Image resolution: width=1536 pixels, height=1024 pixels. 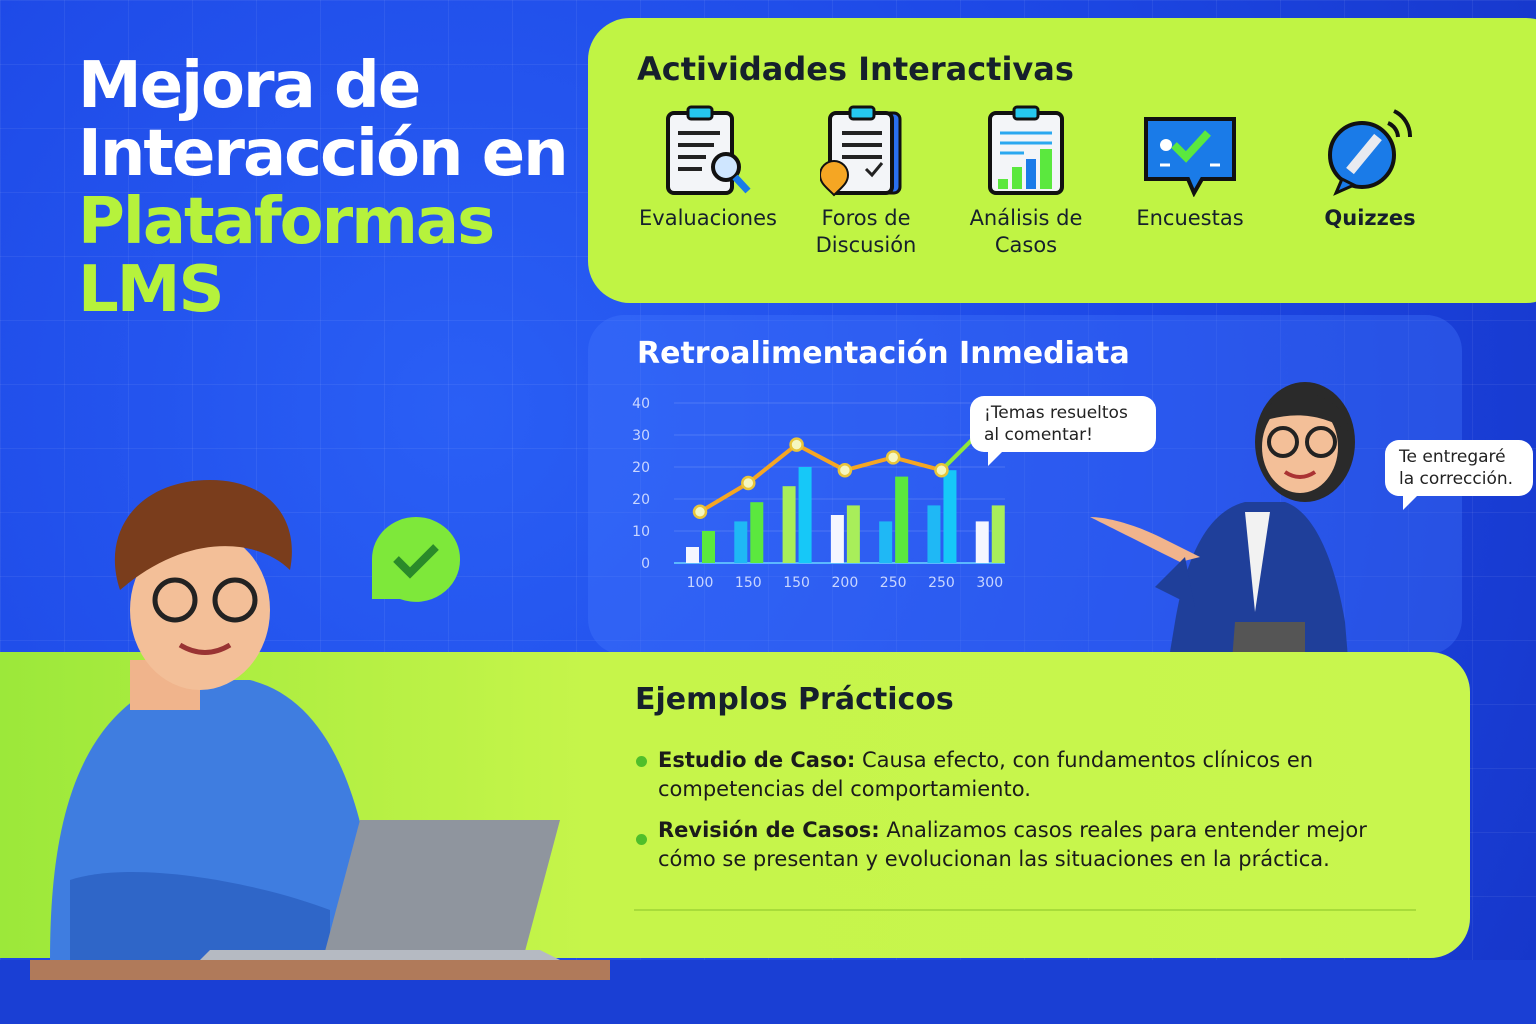 I want to click on activity-quizzes: Quizzes, so click(x=1370, y=168).